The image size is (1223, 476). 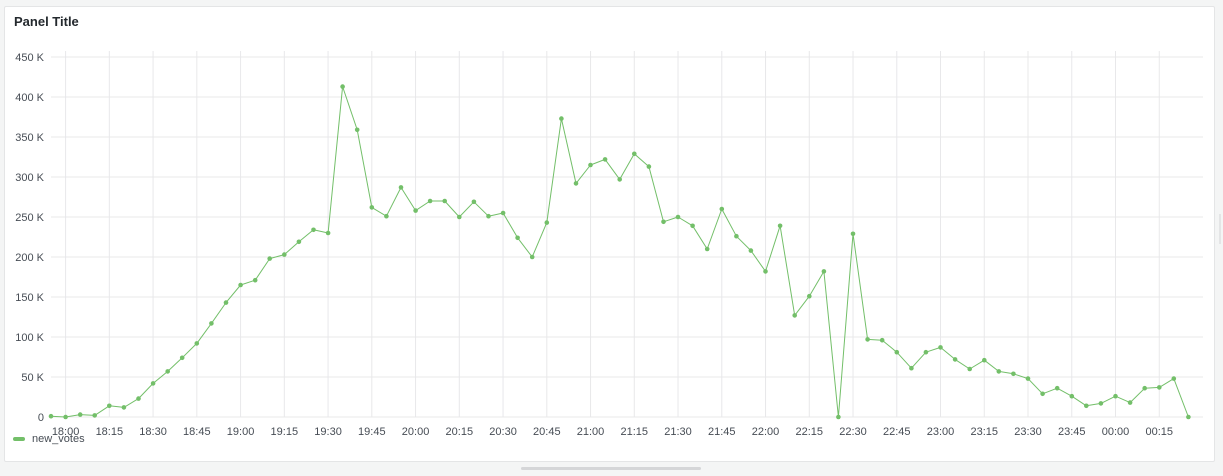 I want to click on legend: new_votes, so click(x=49, y=439).